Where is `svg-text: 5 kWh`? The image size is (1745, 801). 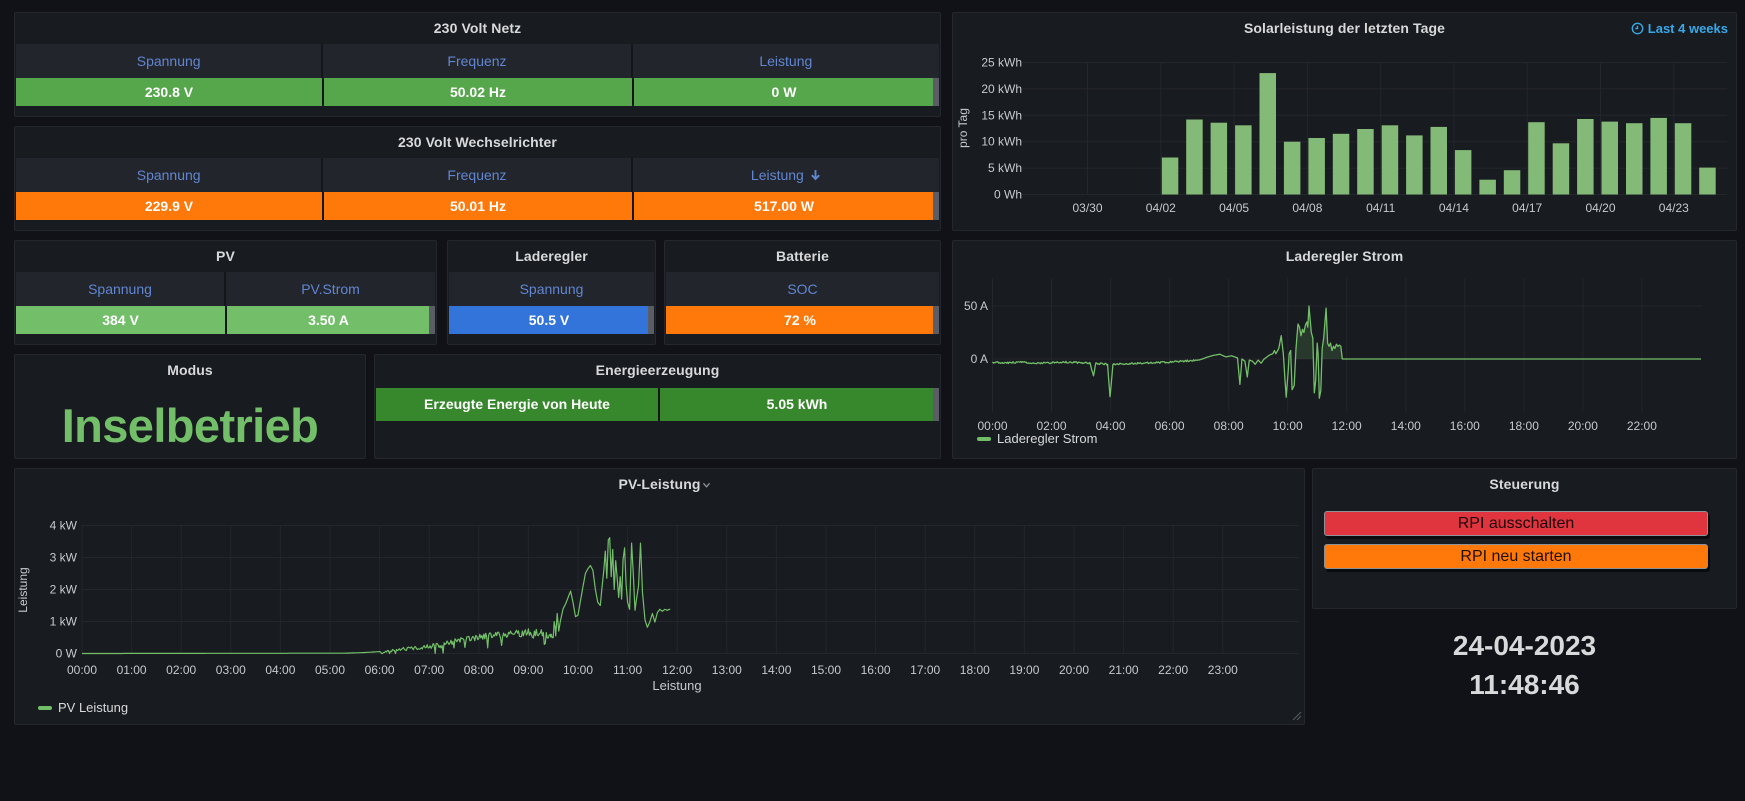
svg-text: 5 kWh is located at coordinates (1005, 168).